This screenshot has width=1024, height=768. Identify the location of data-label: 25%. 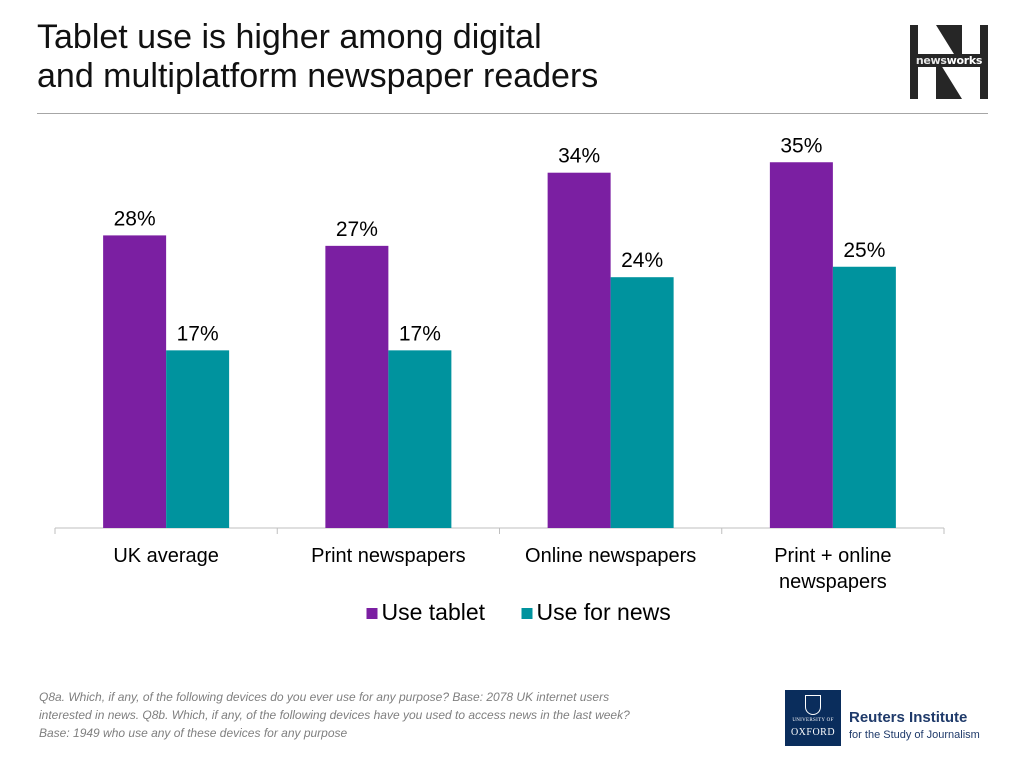
(864, 250).